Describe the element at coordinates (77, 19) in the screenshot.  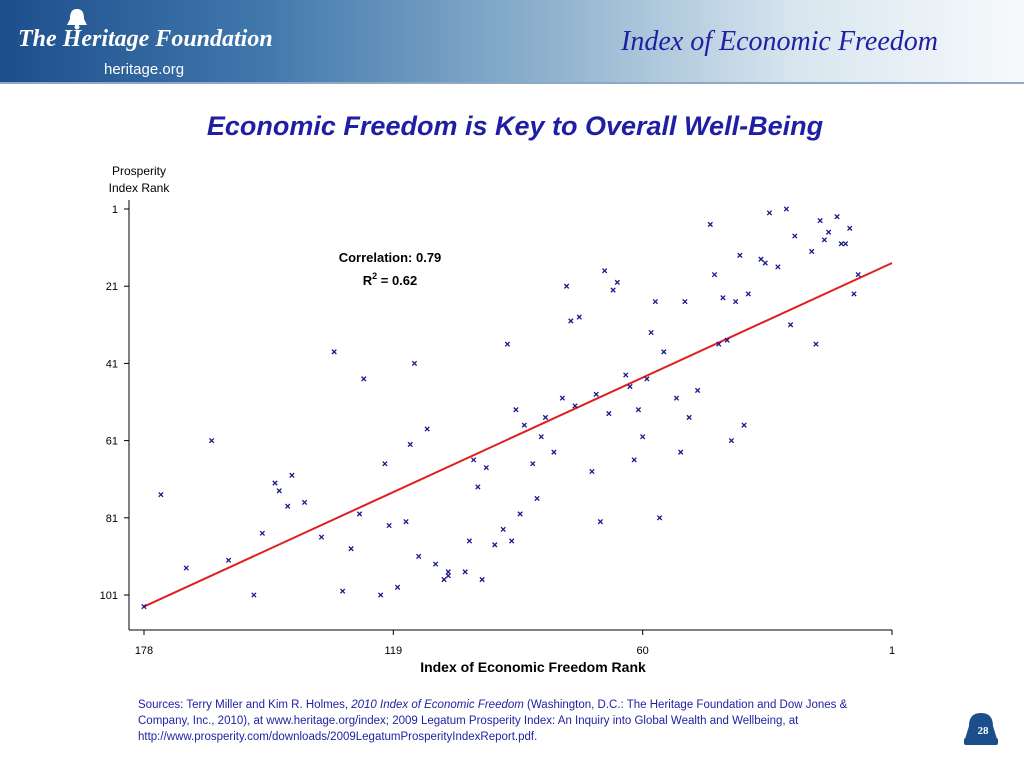
I see `liberty-bell-icon` at that location.